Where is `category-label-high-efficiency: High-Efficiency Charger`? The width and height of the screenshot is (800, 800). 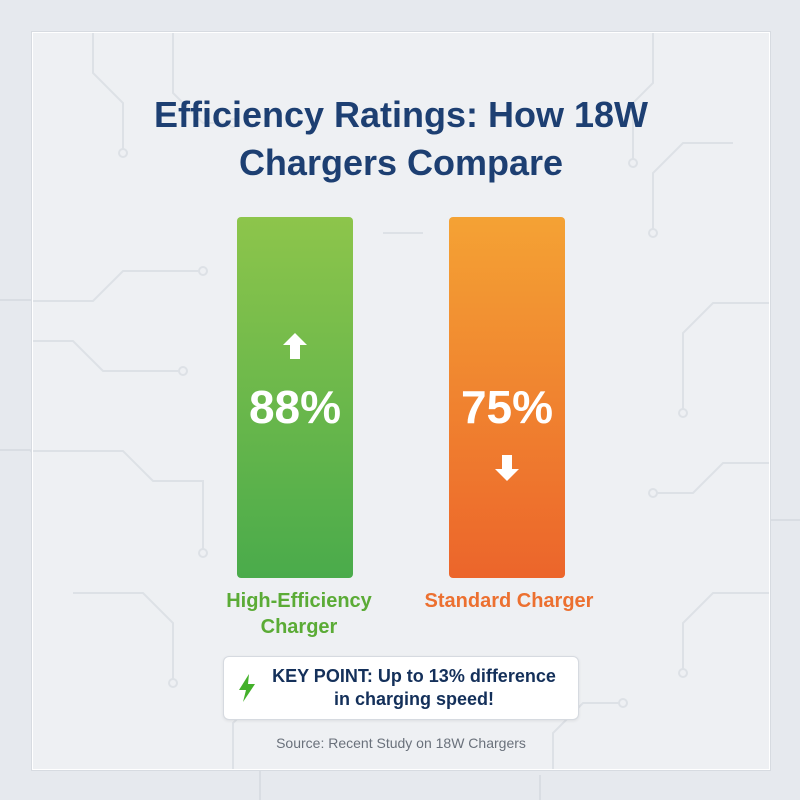
category-label-high-efficiency: High-Efficiency Charger is located at coordinates (299, 614).